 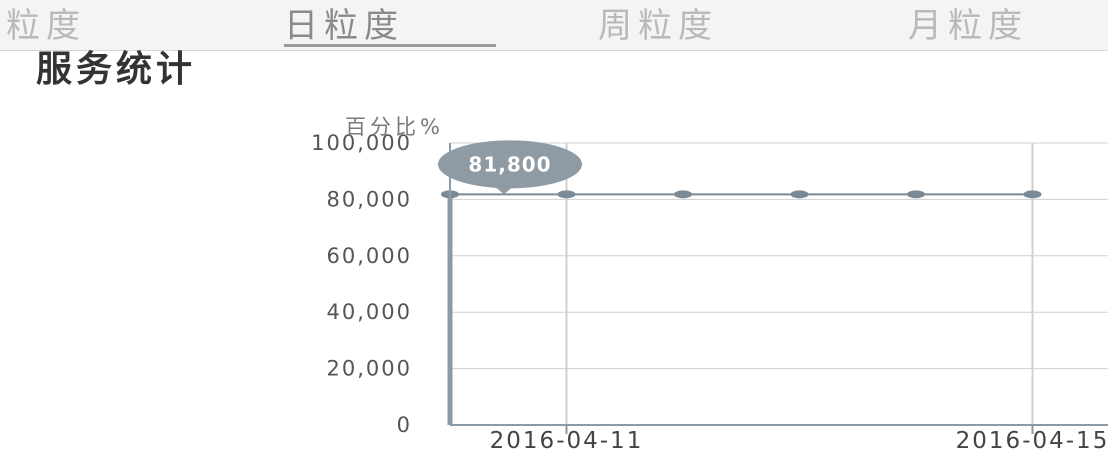 I want to click on x-tick-label: 2016-04-11, so click(x=567, y=439).